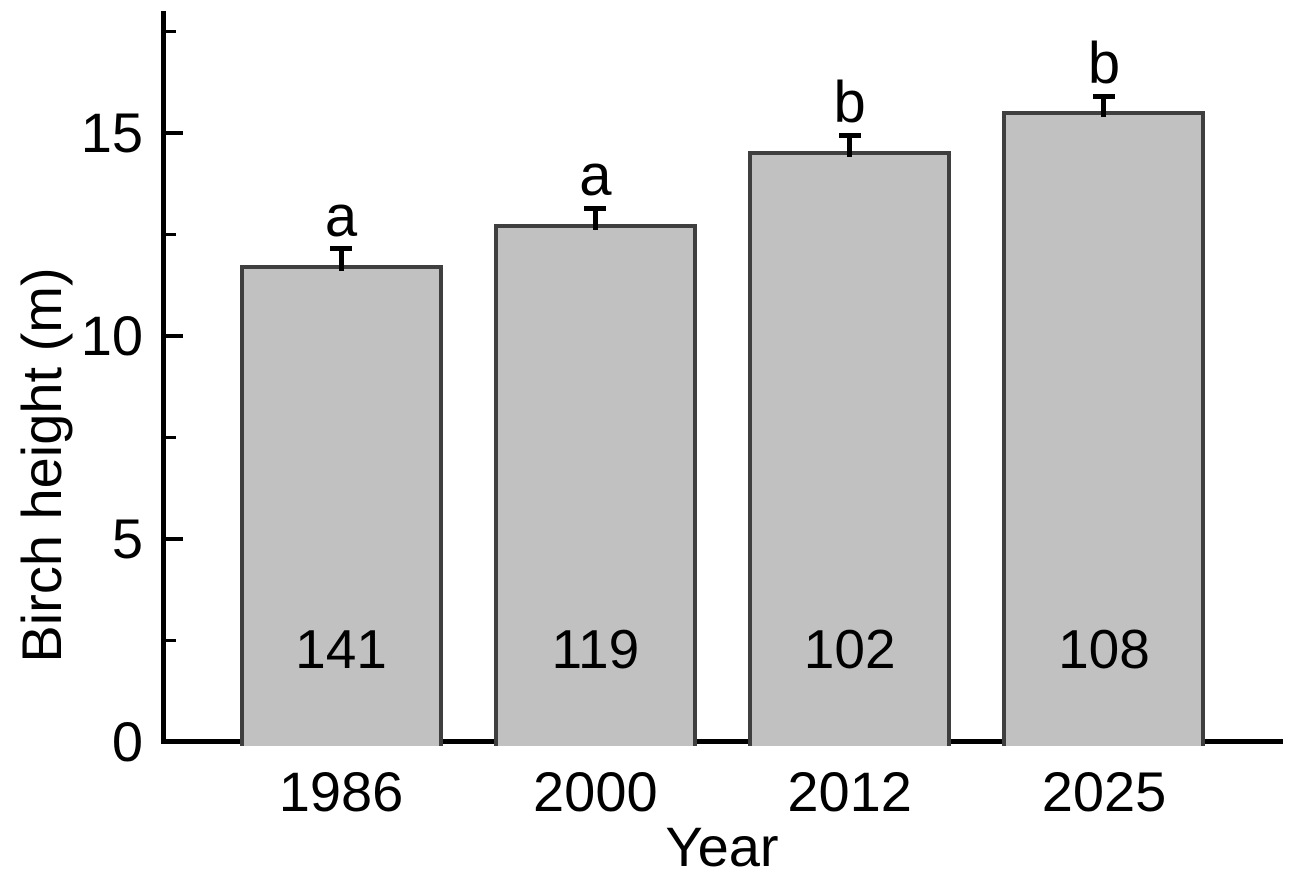 The image size is (1301, 884). What do you see at coordinates (127, 538) in the screenshot?
I see `y-tick-label: 5` at bounding box center [127, 538].